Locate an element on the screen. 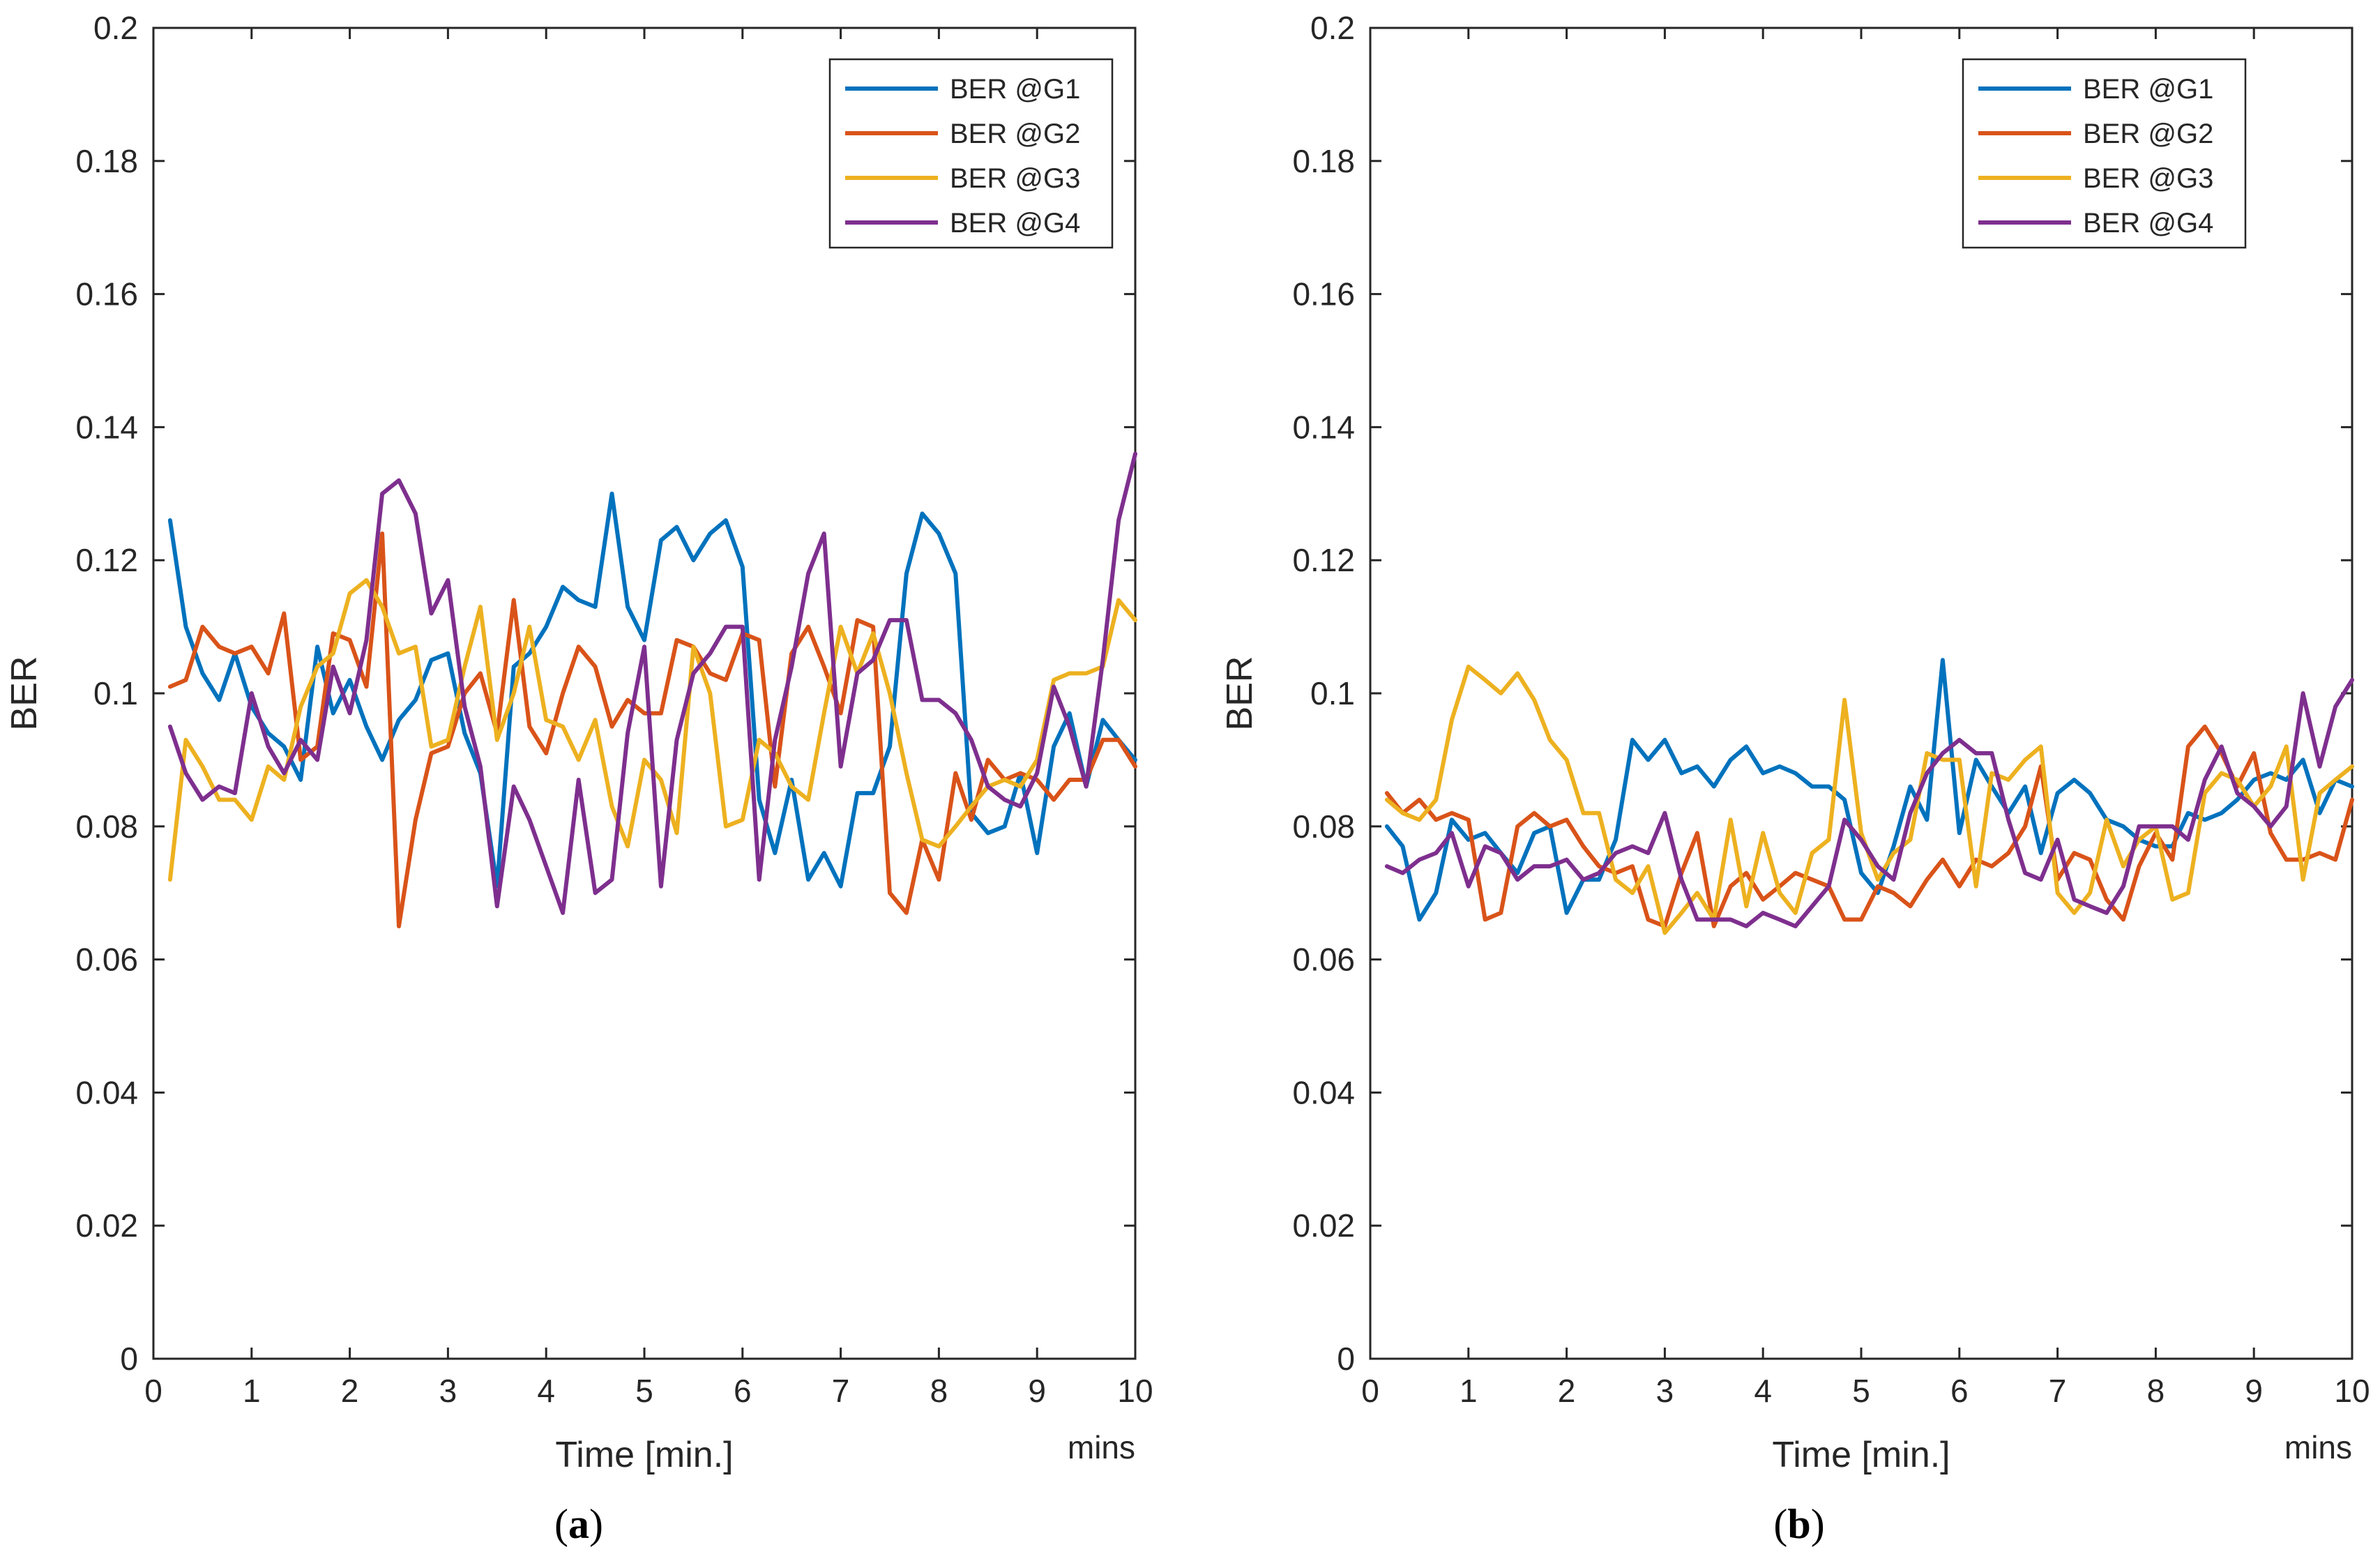 The height and width of the screenshot is (1561, 2380). caption-letter: b is located at coordinates (1798, 1524).